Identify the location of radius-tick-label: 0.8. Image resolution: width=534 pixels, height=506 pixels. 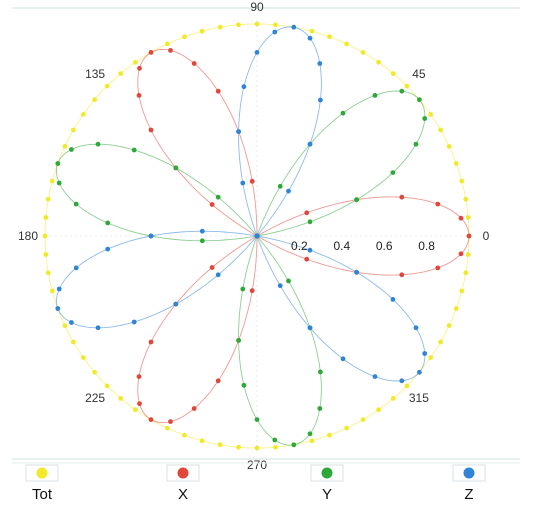
(426, 246).